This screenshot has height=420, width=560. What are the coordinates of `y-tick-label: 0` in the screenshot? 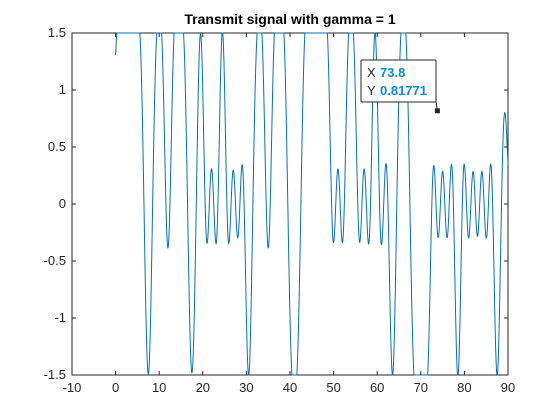 It's located at (62, 203).